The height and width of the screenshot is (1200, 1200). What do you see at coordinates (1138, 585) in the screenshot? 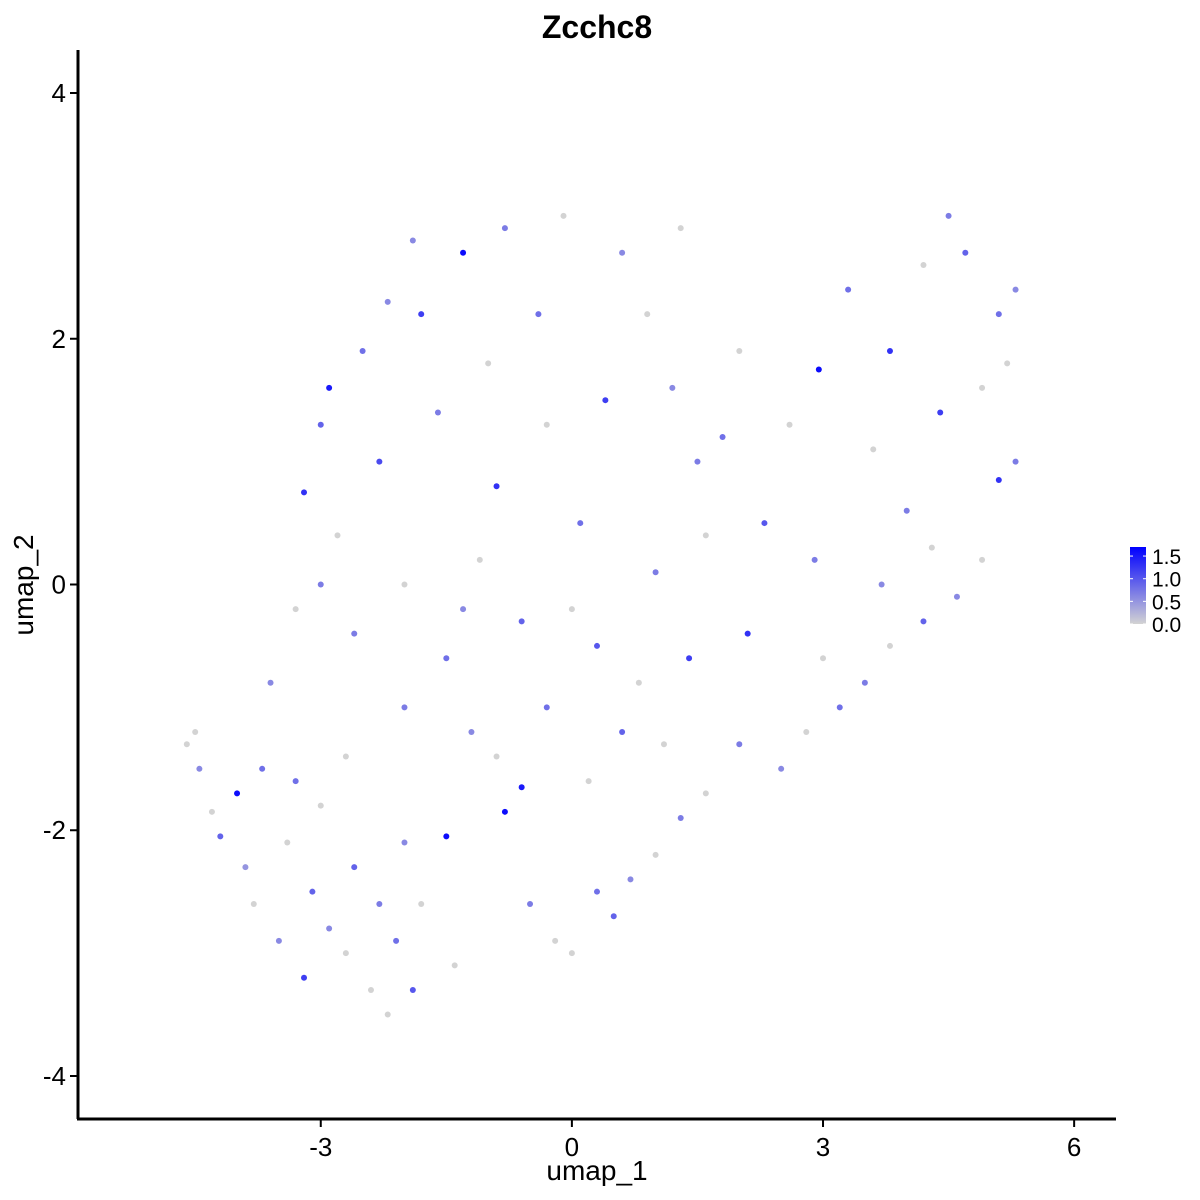
I see `color-legend-bar` at bounding box center [1138, 585].